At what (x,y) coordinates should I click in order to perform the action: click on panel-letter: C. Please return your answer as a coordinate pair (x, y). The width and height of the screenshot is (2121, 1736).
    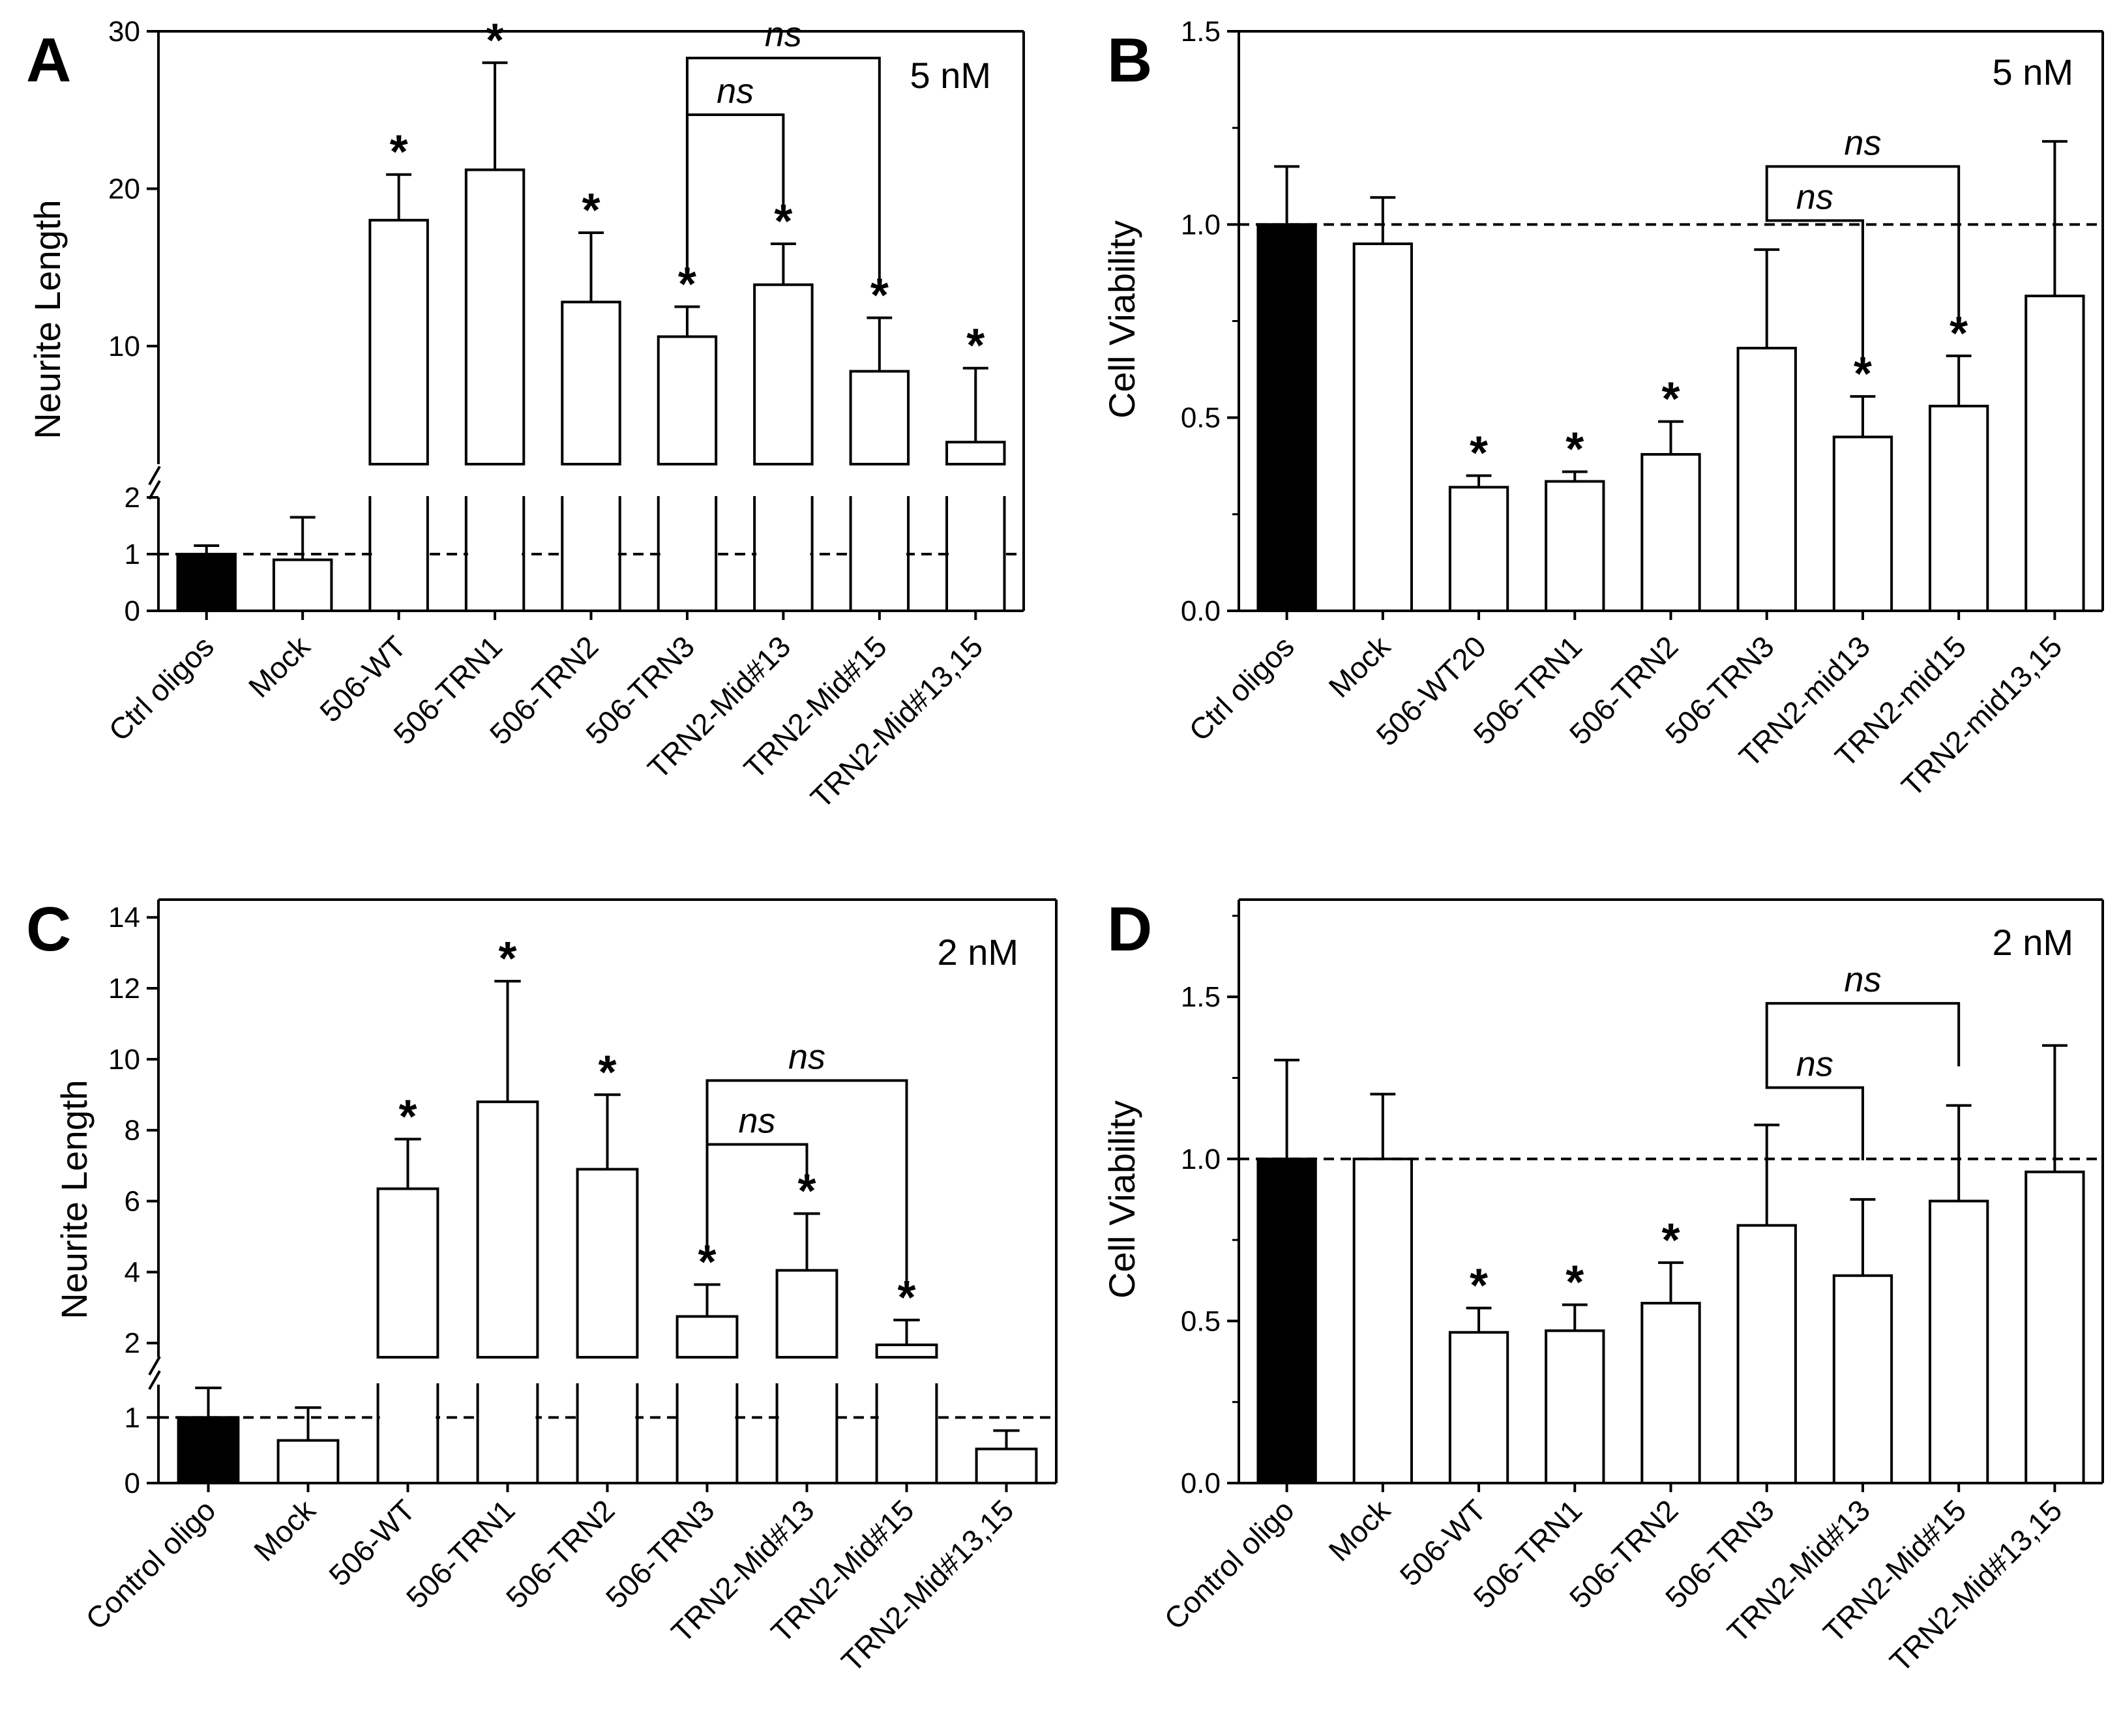
    Looking at the image, I should click on (48, 929).